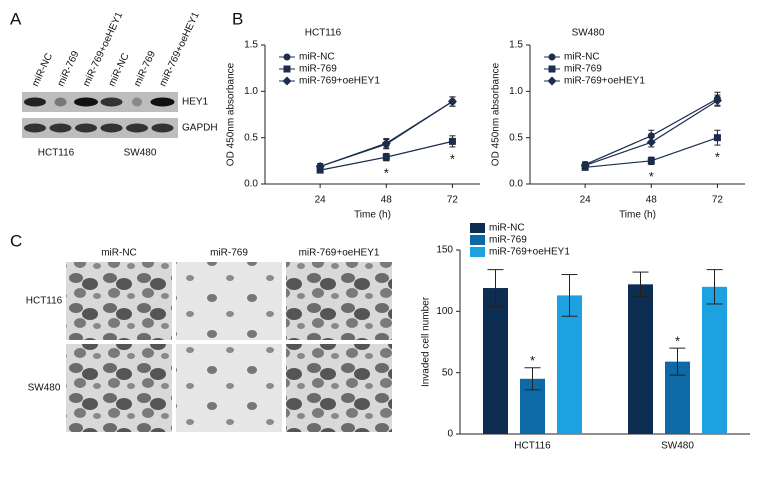  I want to click on lane-label: miR-769+oeHEY1, so click(180, 49).